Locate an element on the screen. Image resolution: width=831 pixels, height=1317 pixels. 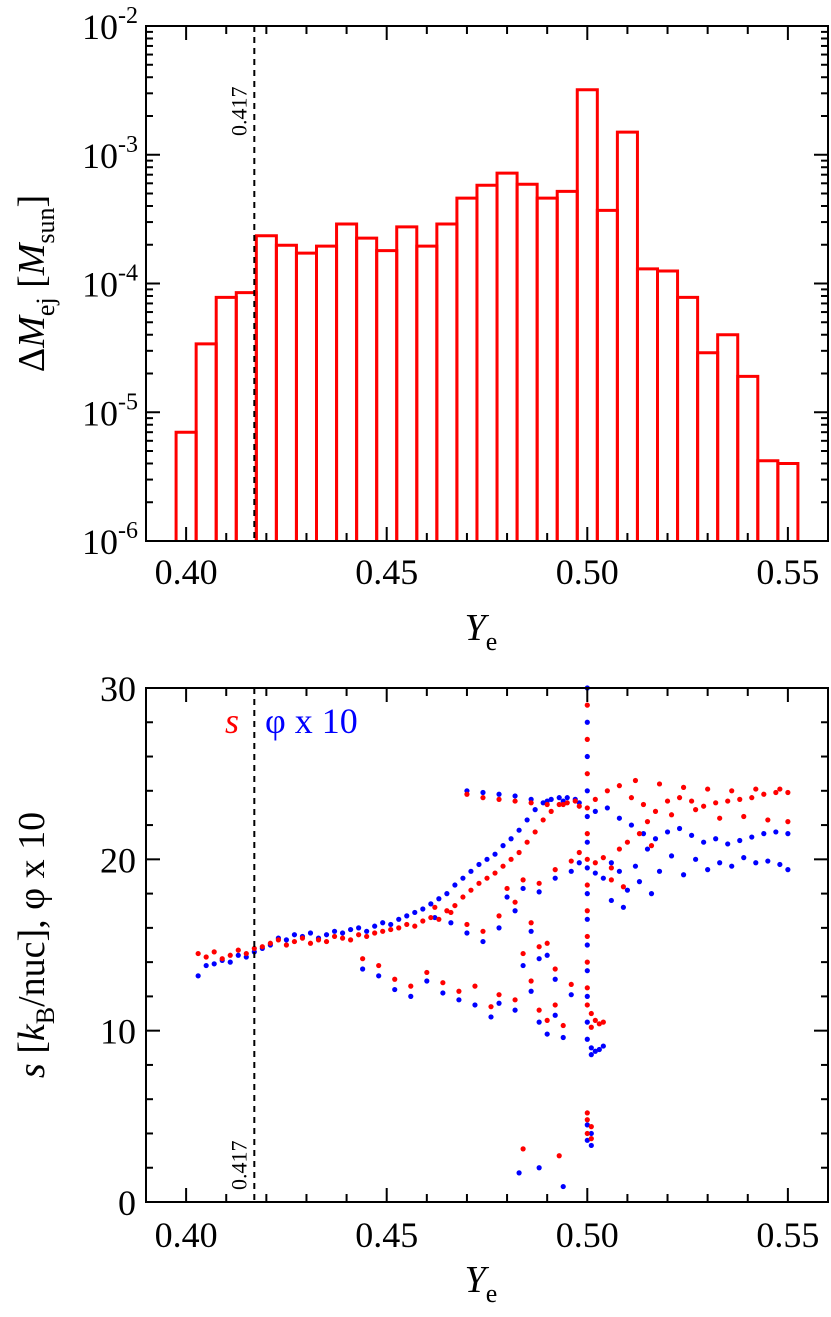
y-tick-base: 10 is located at coordinates (100, 413).